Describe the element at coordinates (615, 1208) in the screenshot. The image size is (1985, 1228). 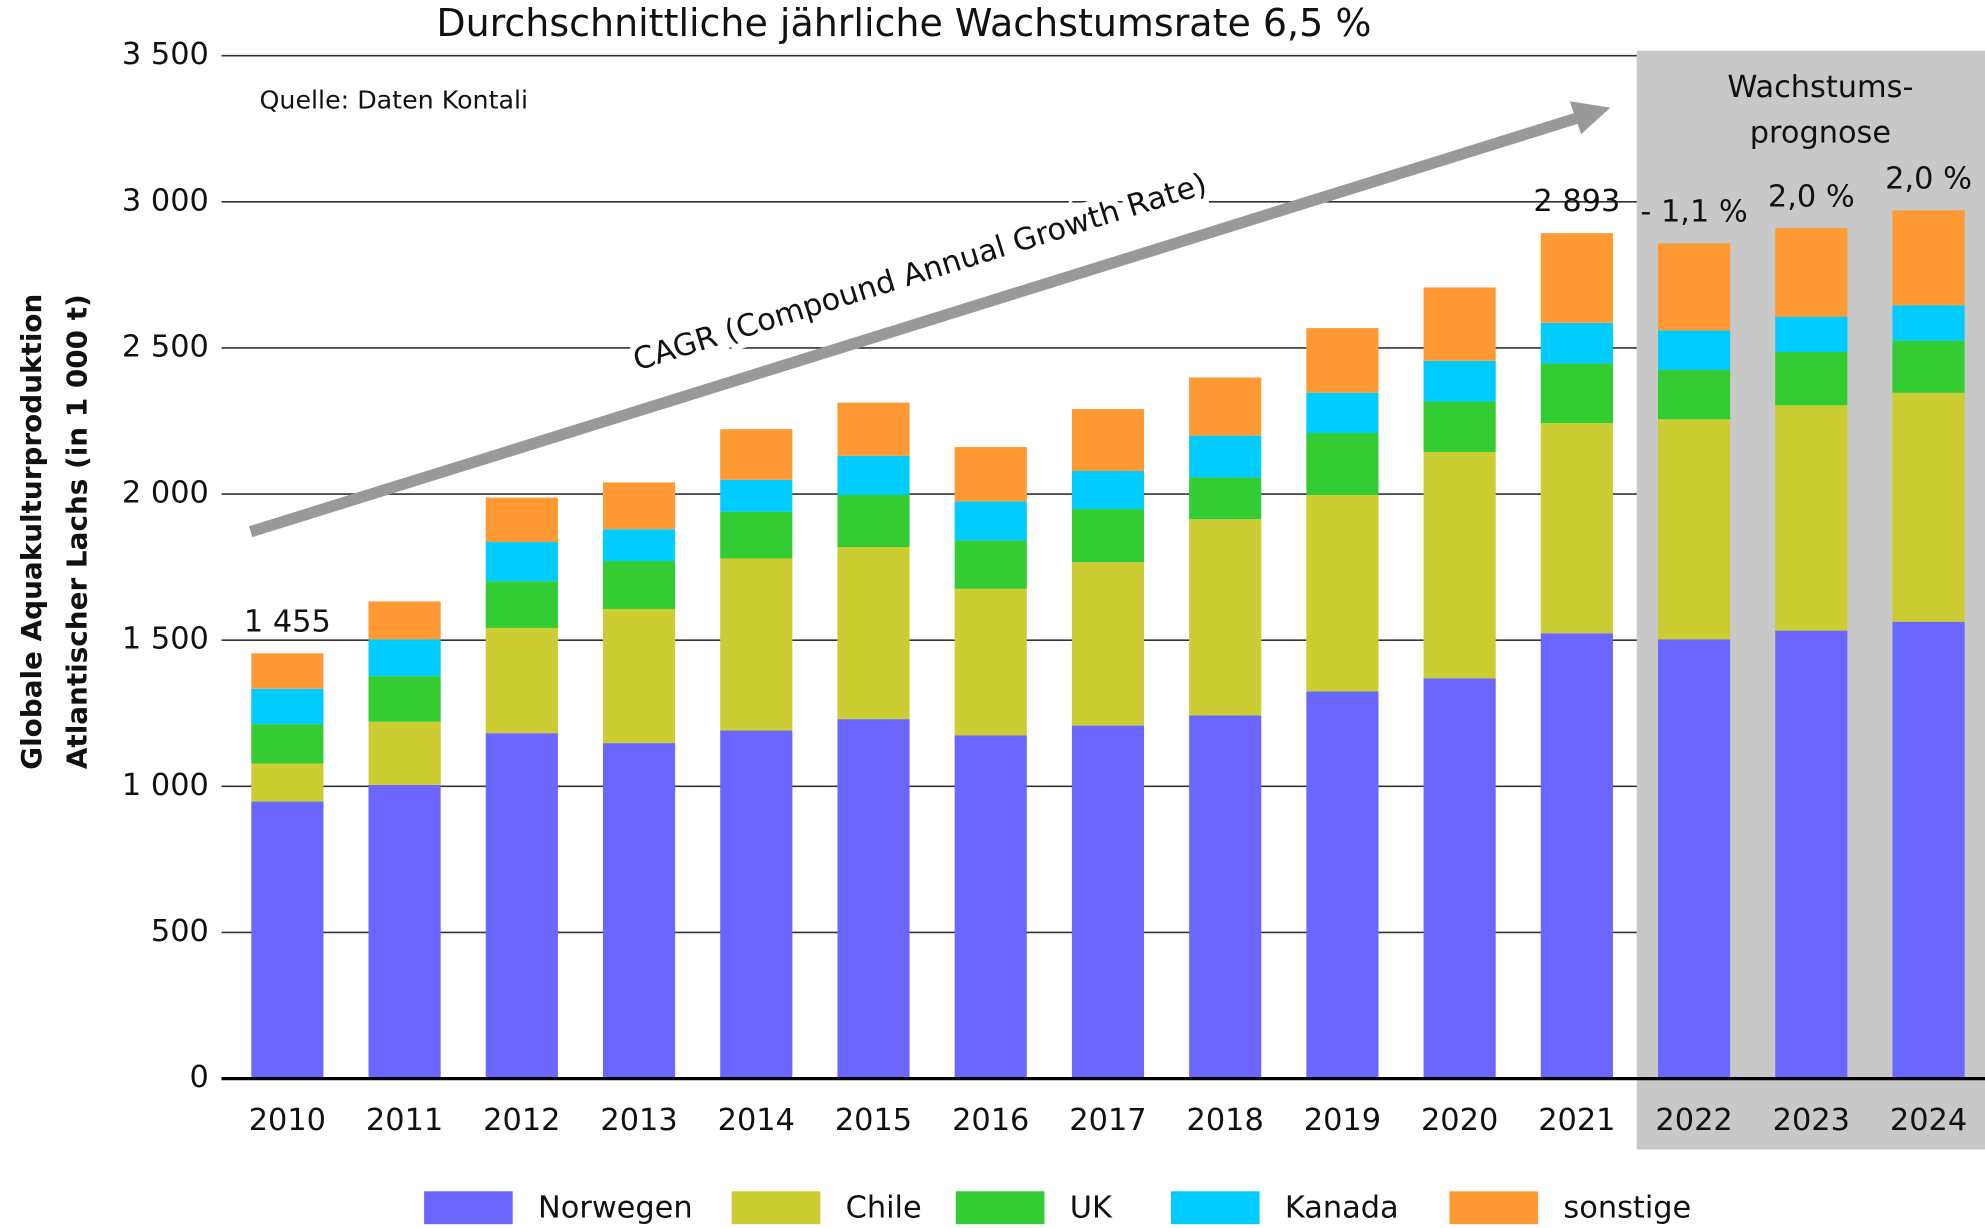
I see `legend-label: Norwegen` at that location.